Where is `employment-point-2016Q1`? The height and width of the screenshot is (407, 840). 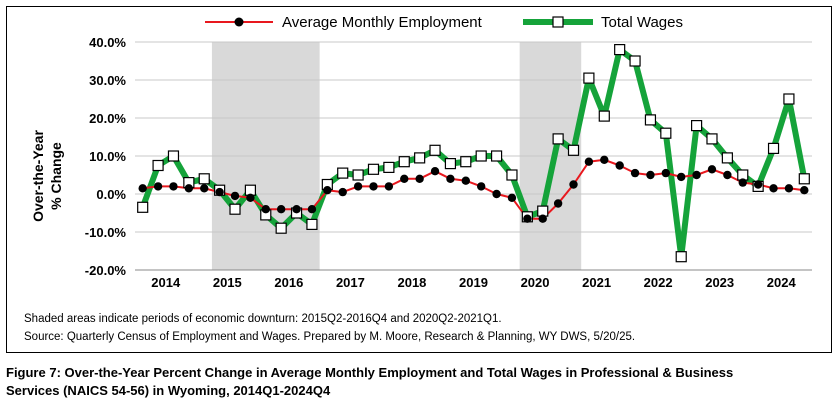
employment-point-2016Q1 is located at coordinates (265, 209).